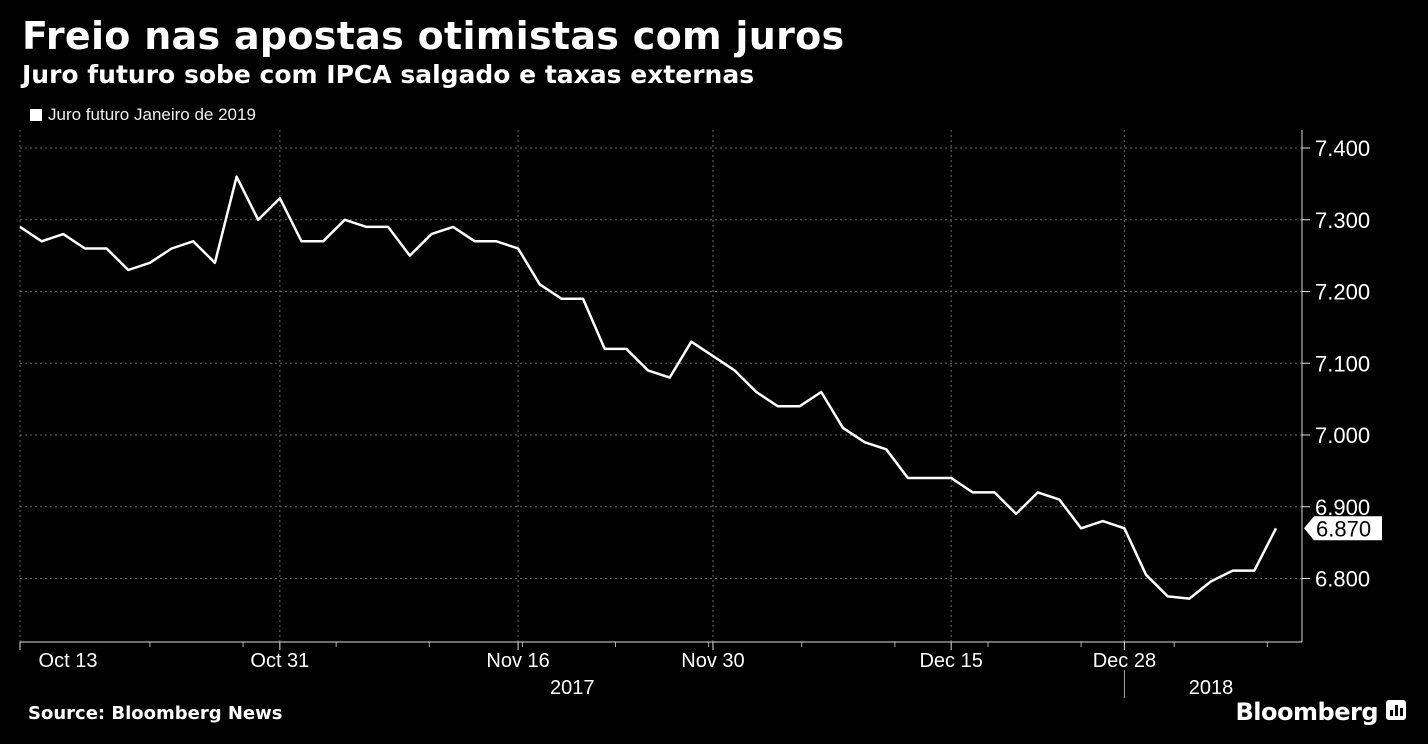 The height and width of the screenshot is (744, 1428). Describe the element at coordinates (1342, 220) in the screenshot. I see `y-tick-label: 7.300` at that location.